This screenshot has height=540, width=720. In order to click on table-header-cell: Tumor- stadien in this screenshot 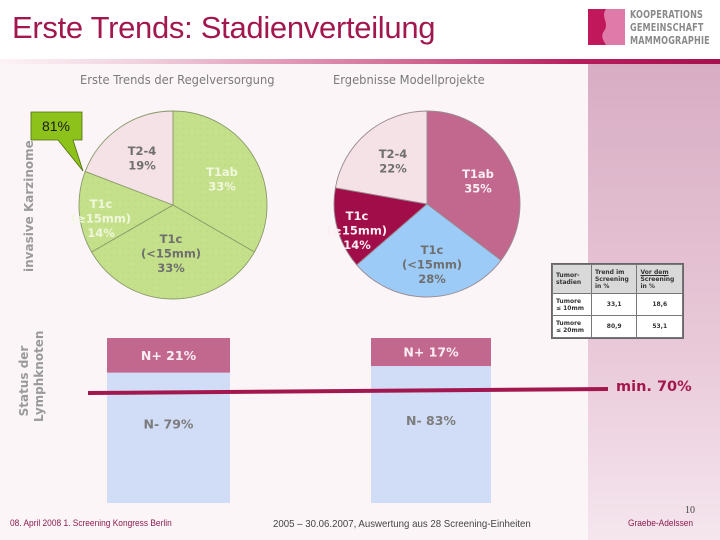, I will do `click(572, 279)`.